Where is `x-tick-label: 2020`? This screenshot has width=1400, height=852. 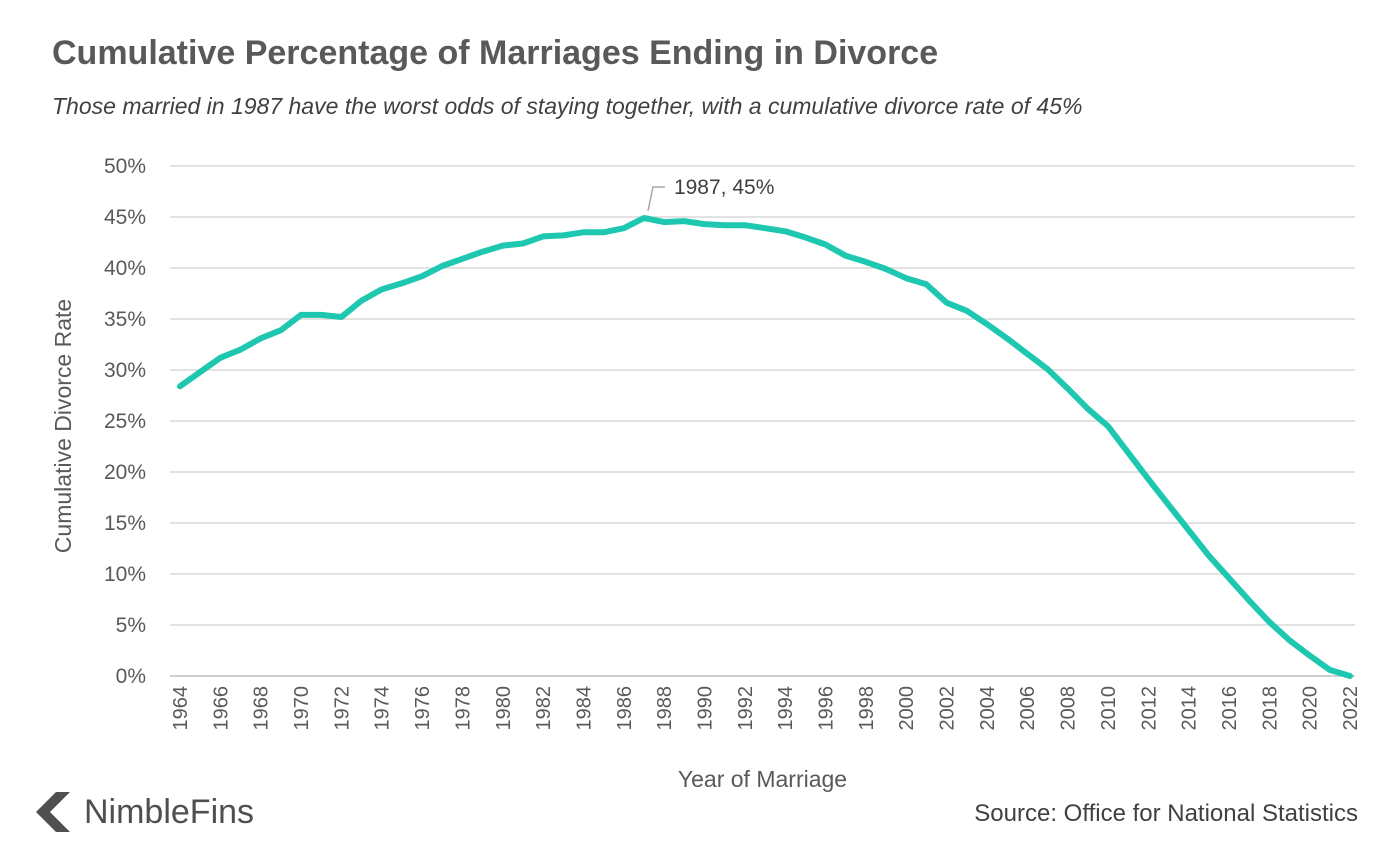 x-tick-label: 2020 is located at coordinates (1311, 708).